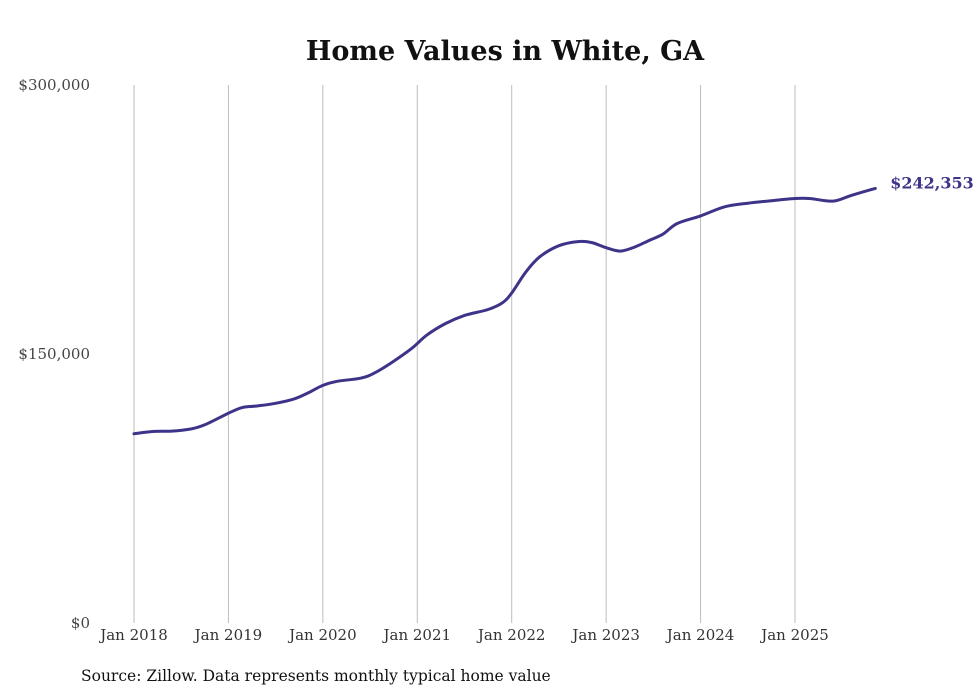 This screenshot has width=980, height=699. I want to click on x-tick-label: Jan 2023, so click(605, 635).